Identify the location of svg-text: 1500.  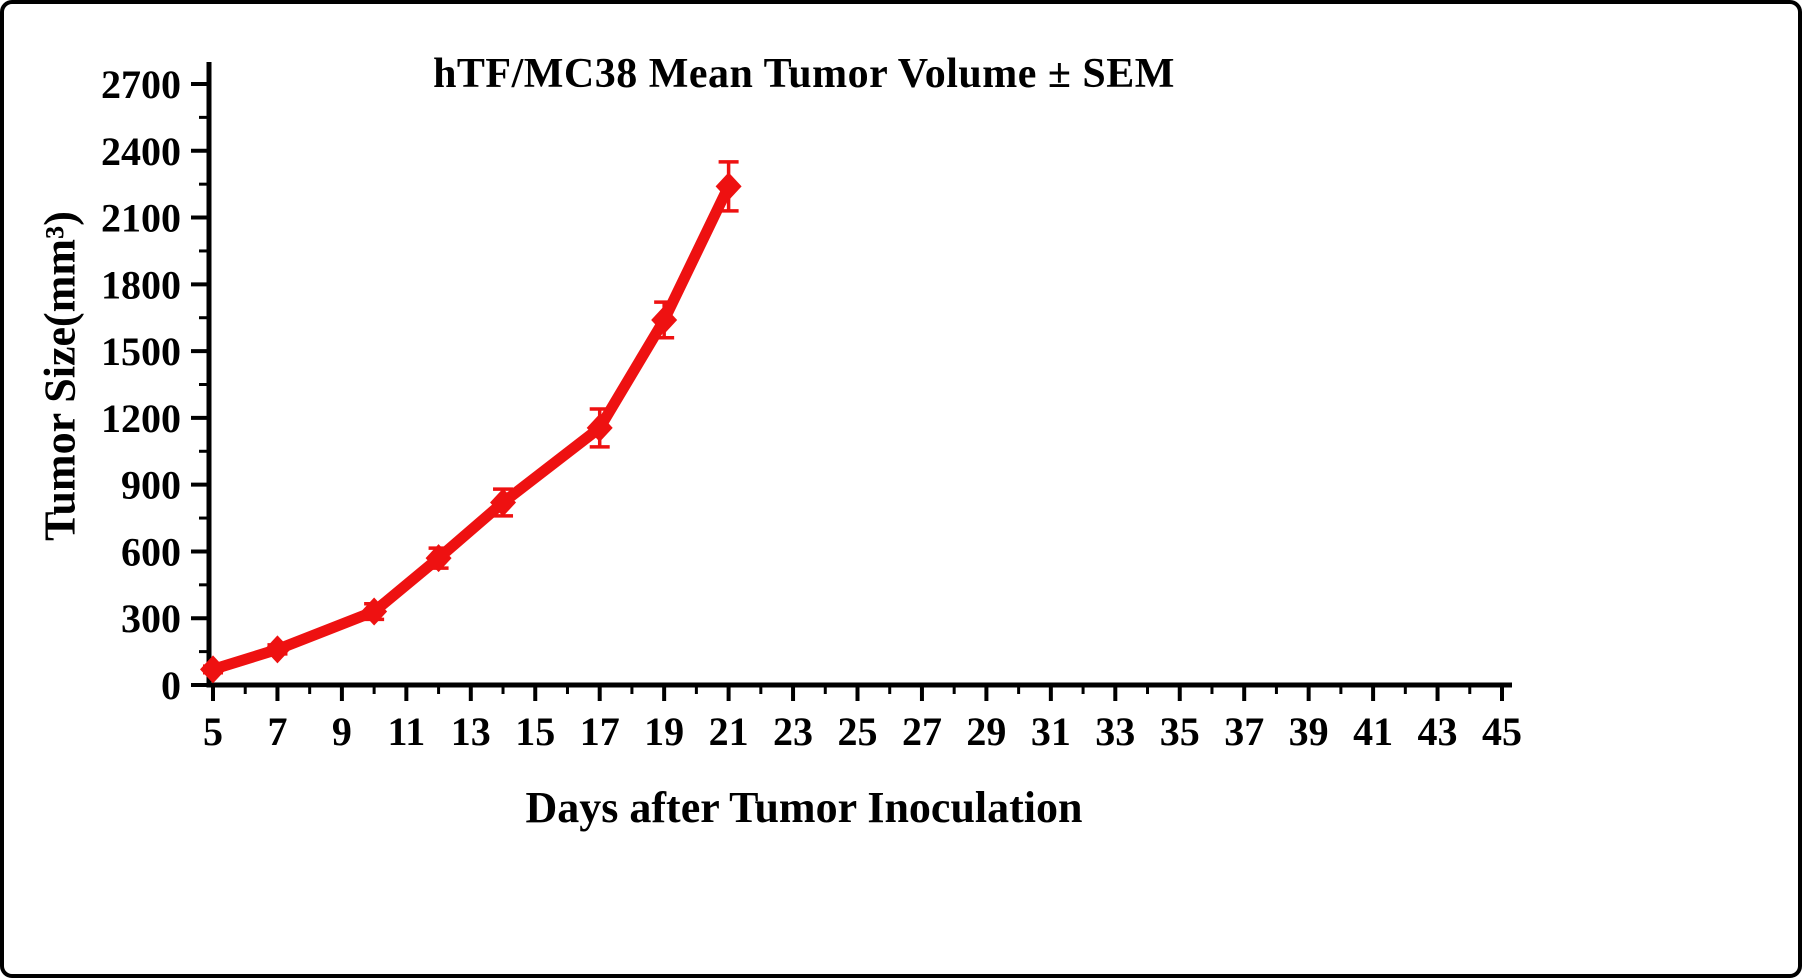
(141, 351).